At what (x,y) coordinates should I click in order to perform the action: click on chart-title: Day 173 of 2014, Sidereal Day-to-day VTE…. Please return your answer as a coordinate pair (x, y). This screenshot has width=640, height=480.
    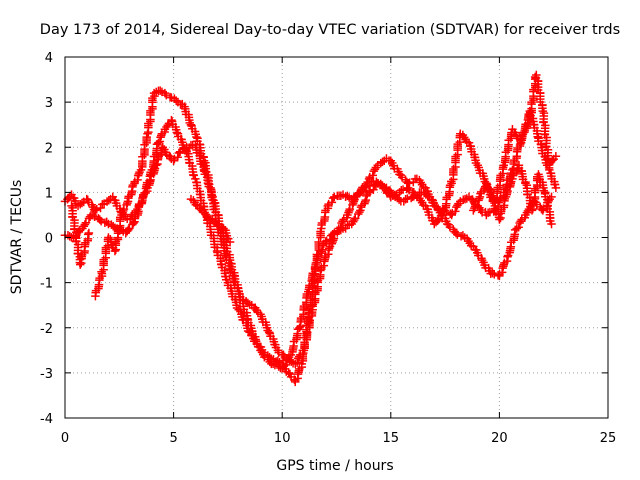
    Looking at the image, I should click on (330, 30).